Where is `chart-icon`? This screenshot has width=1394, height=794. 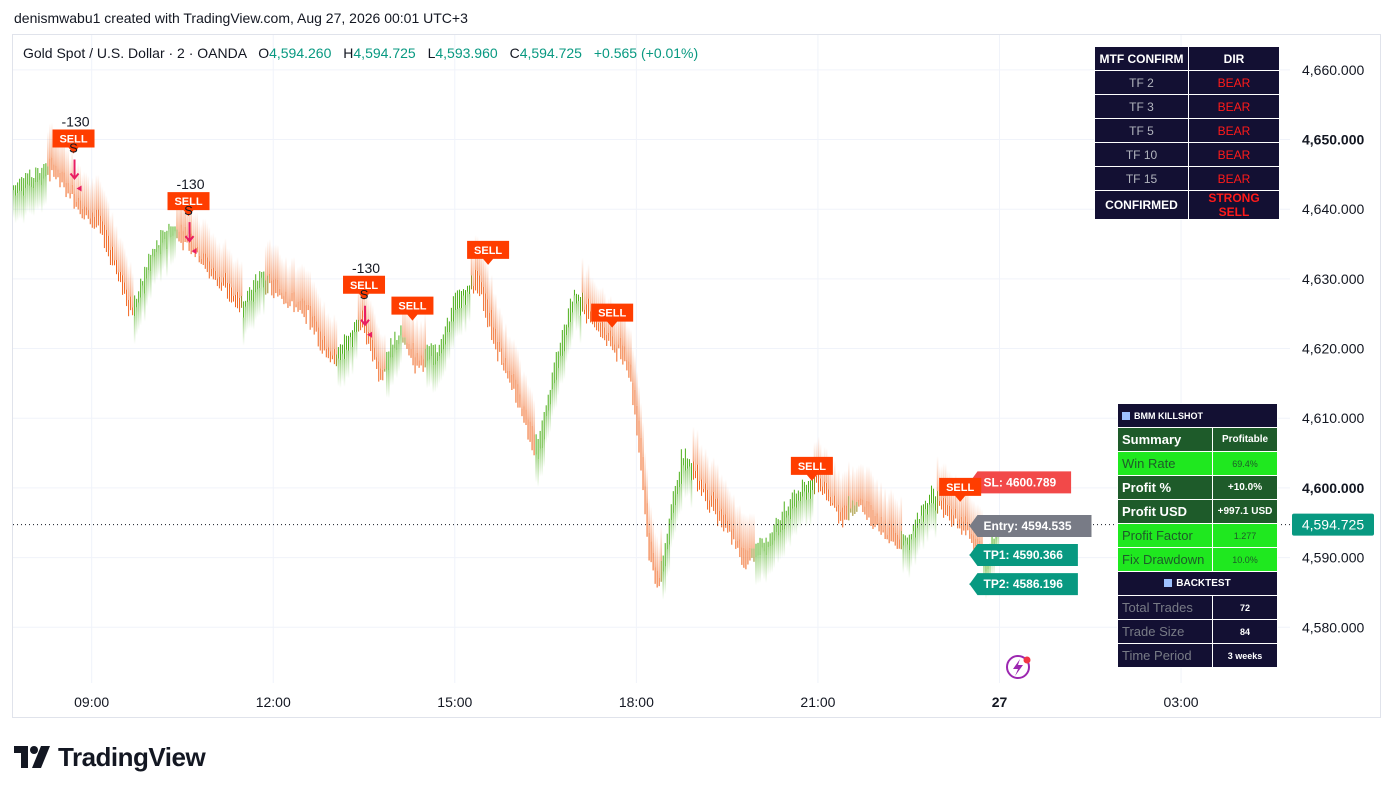 chart-icon is located at coordinates (1126, 415).